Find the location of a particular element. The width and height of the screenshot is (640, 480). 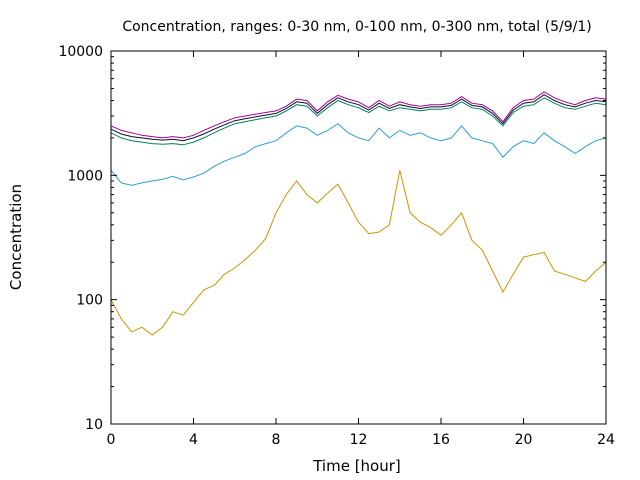

x-tick-label: 24 is located at coordinates (606, 440).